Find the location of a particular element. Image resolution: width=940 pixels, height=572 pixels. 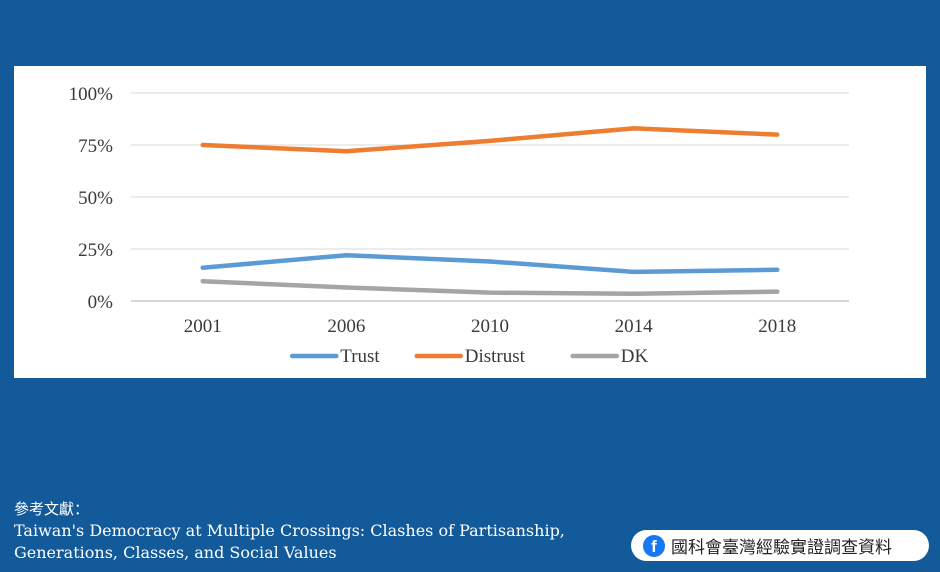

data-point-dk-2001 is located at coordinates (202, 281).